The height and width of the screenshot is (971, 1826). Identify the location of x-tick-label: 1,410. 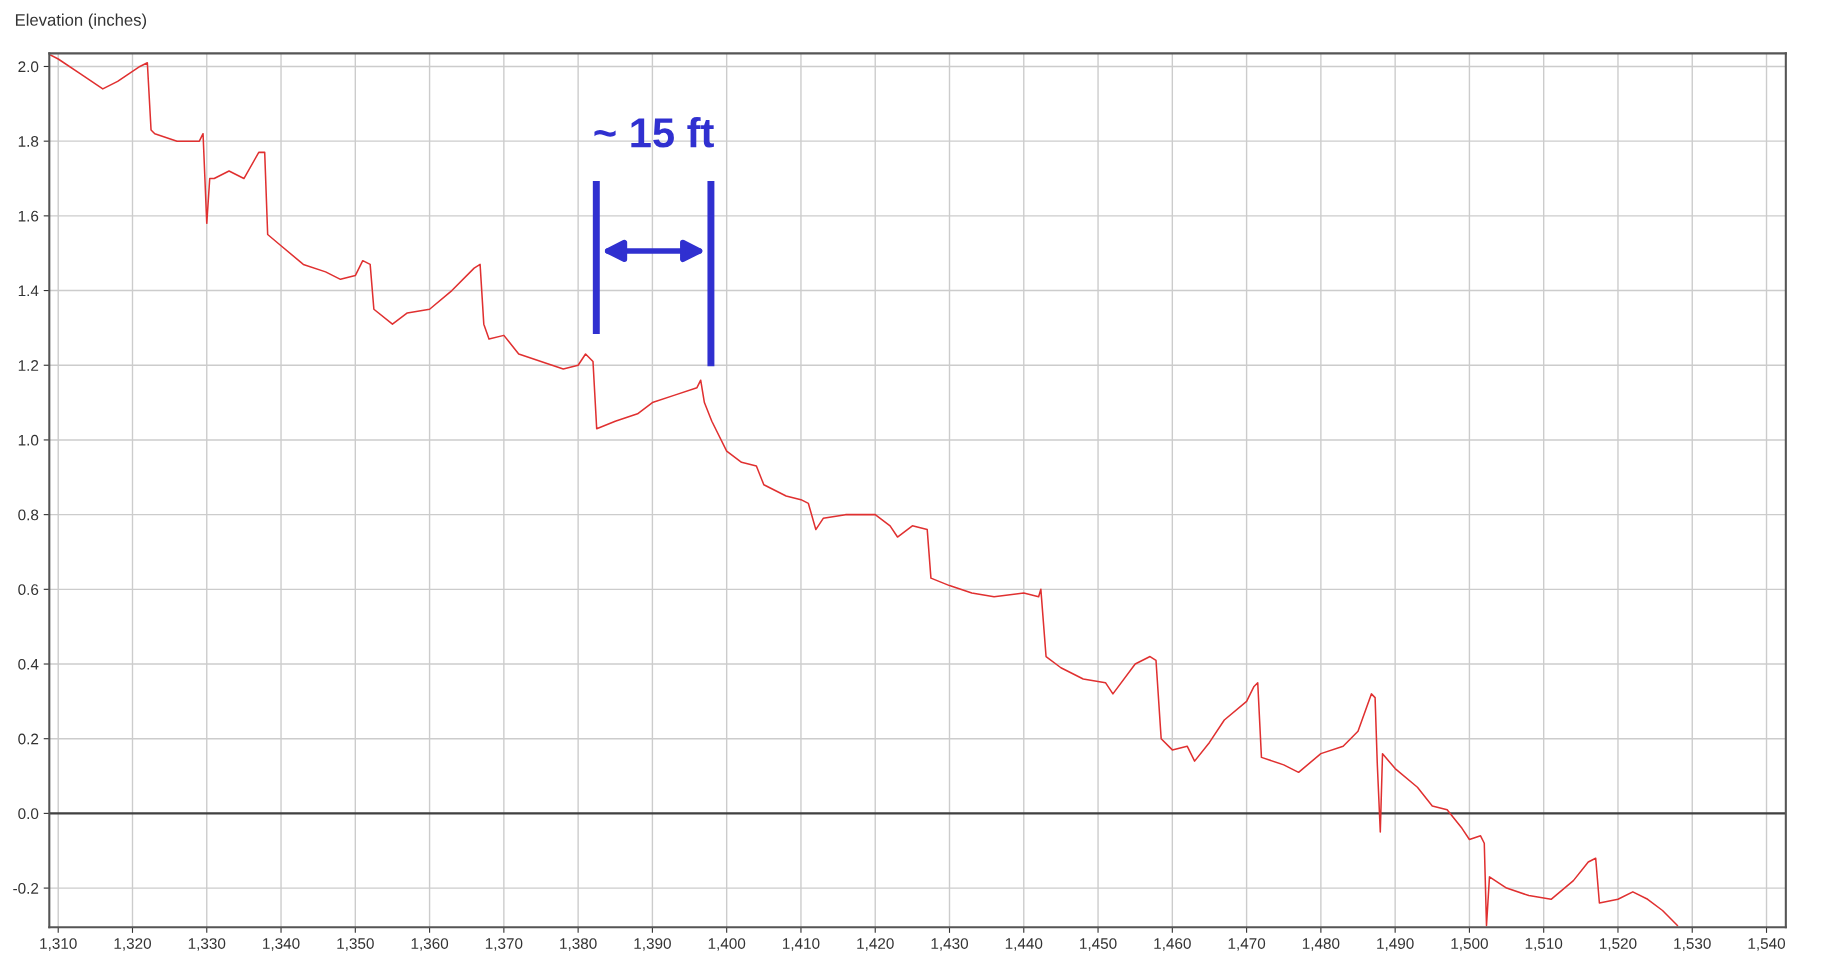
(801, 944).